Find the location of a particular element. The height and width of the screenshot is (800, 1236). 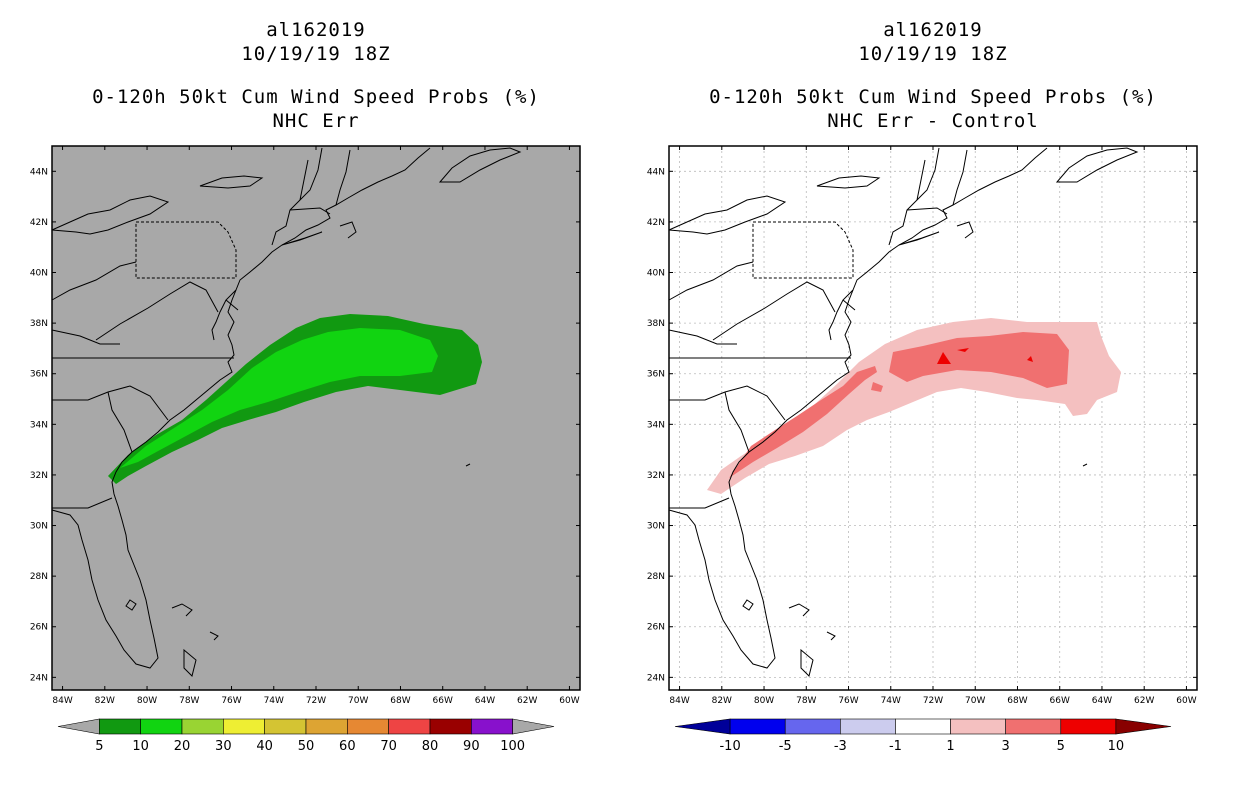

left-datetime: 10/19/19 18Z is located at coordinates (316, 54).